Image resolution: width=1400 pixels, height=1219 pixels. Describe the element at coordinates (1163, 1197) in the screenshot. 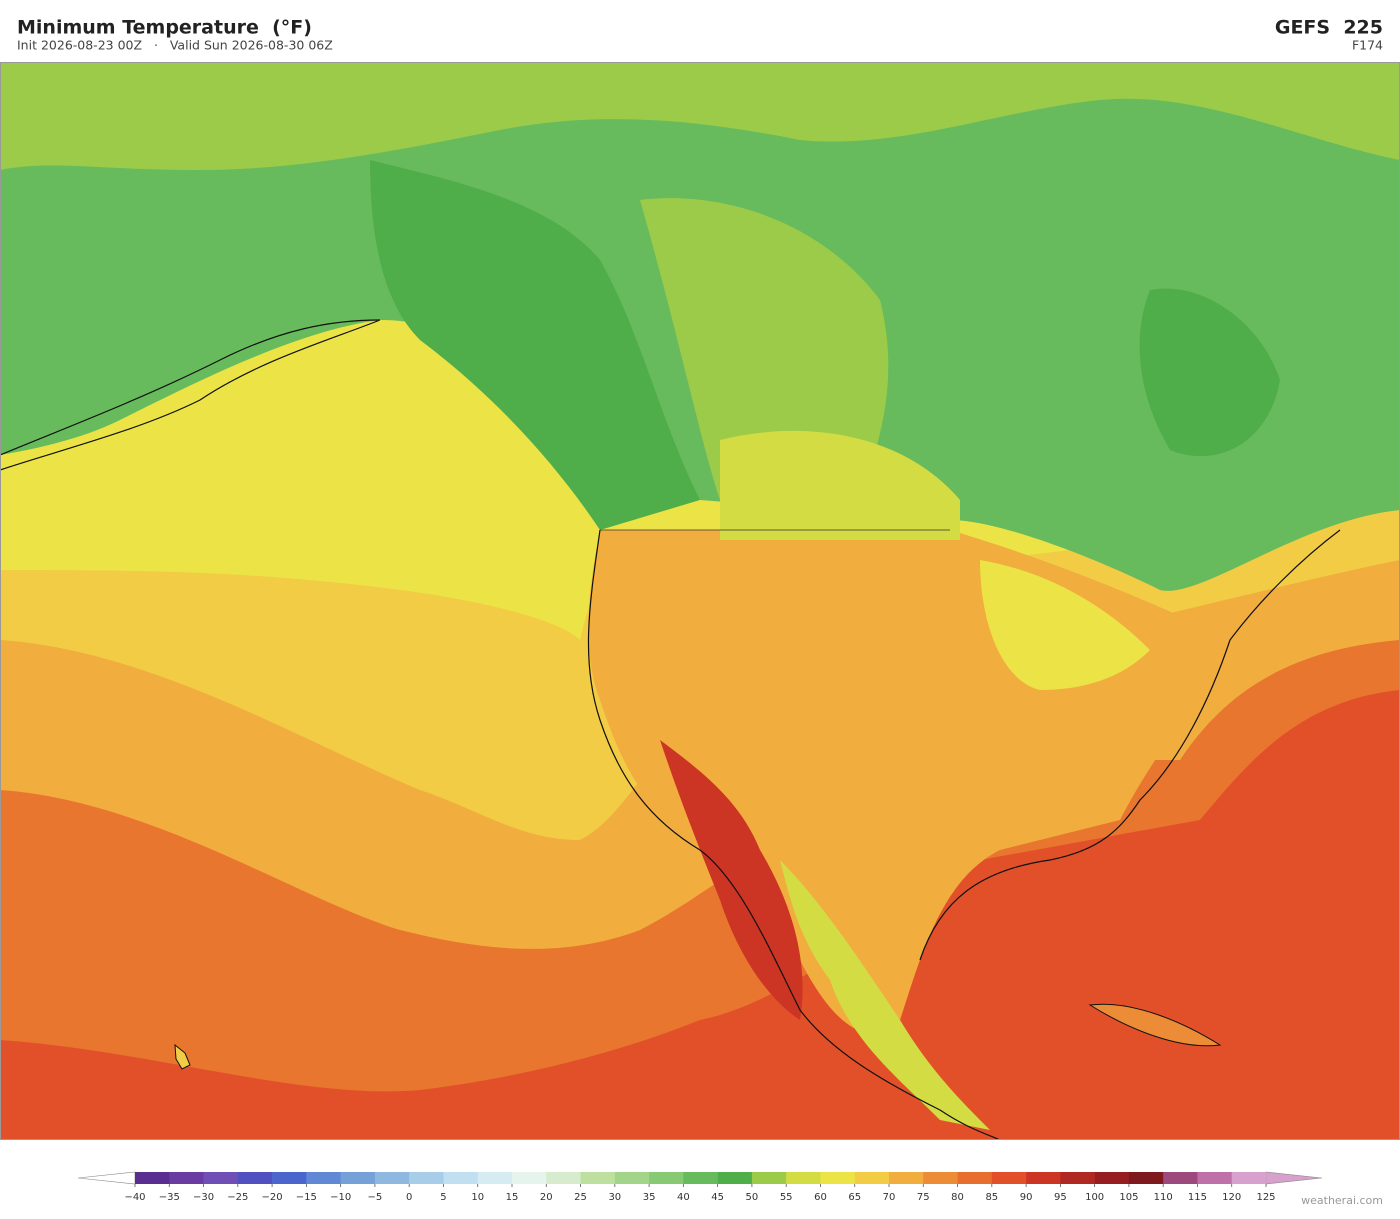

I see `colorbar-tick-label: 110` at that location.